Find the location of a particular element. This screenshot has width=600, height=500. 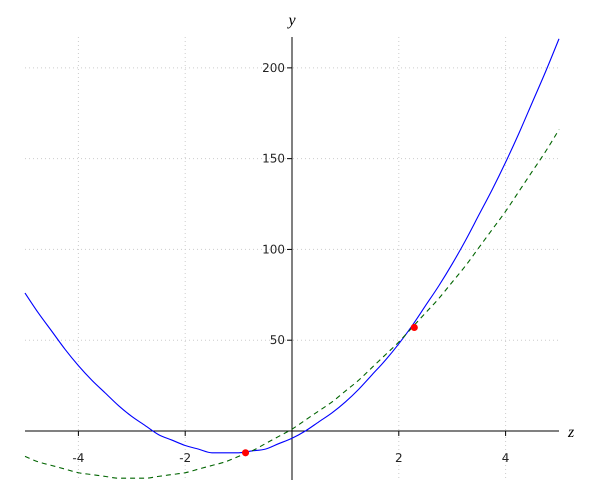

x-tick-label: -2 is located at coordinates (185, 457).